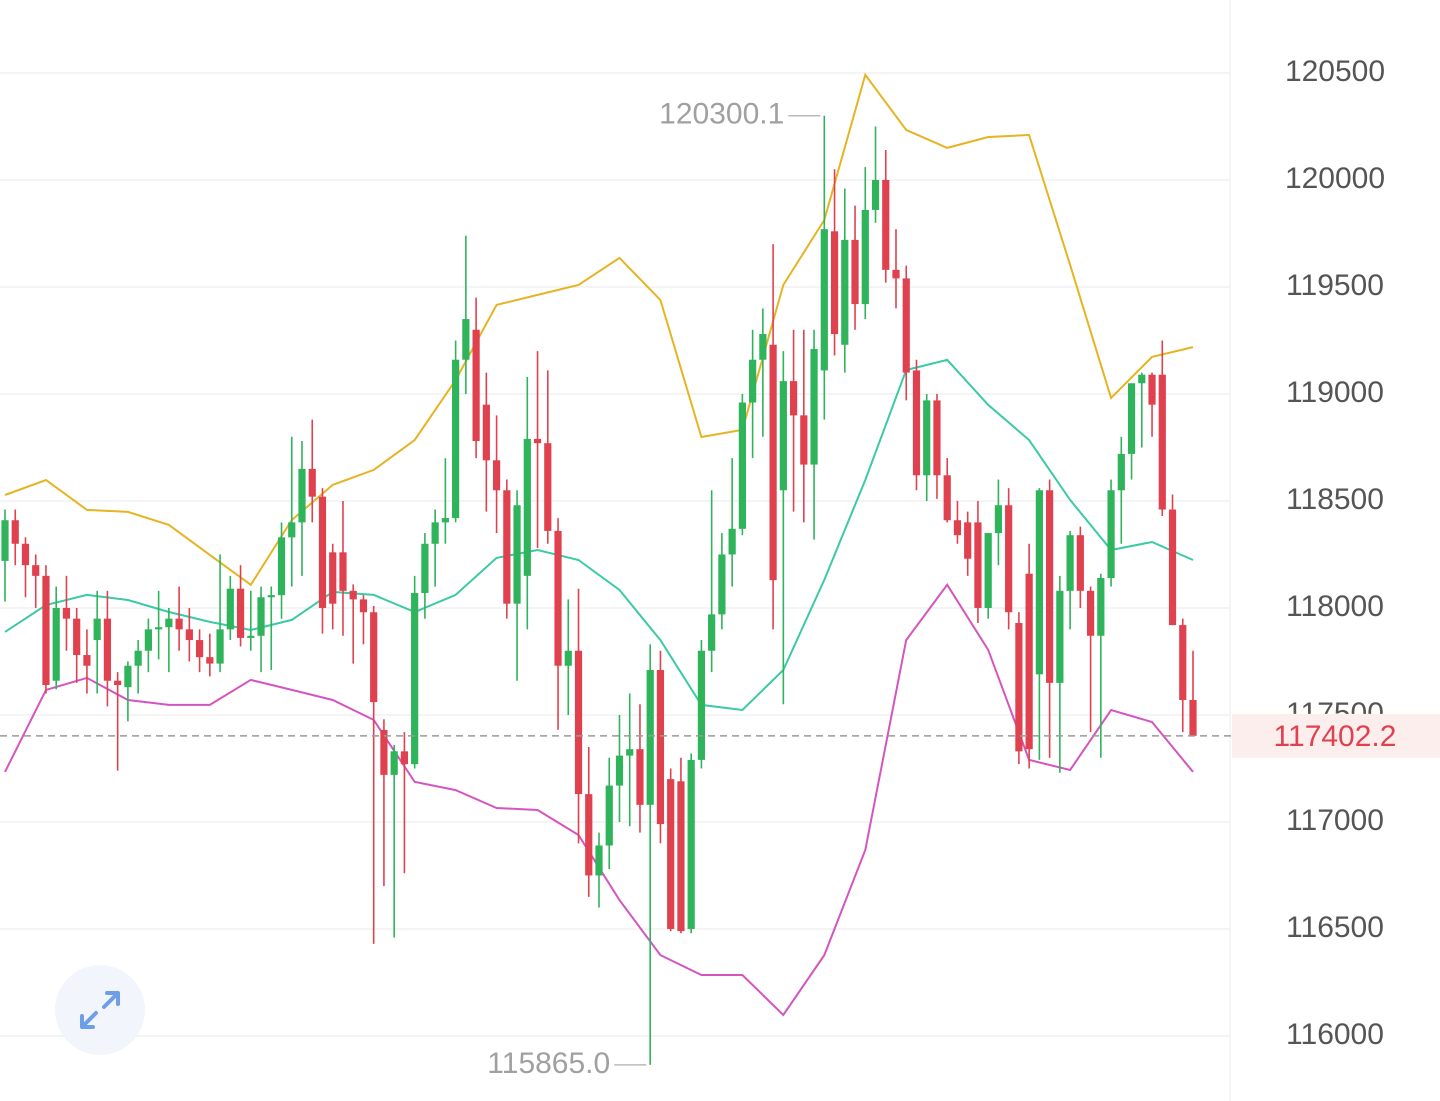 The height and width of the screenshot is (1101, 1440). I want to click on expand-button-bg, so click(100, 1010).